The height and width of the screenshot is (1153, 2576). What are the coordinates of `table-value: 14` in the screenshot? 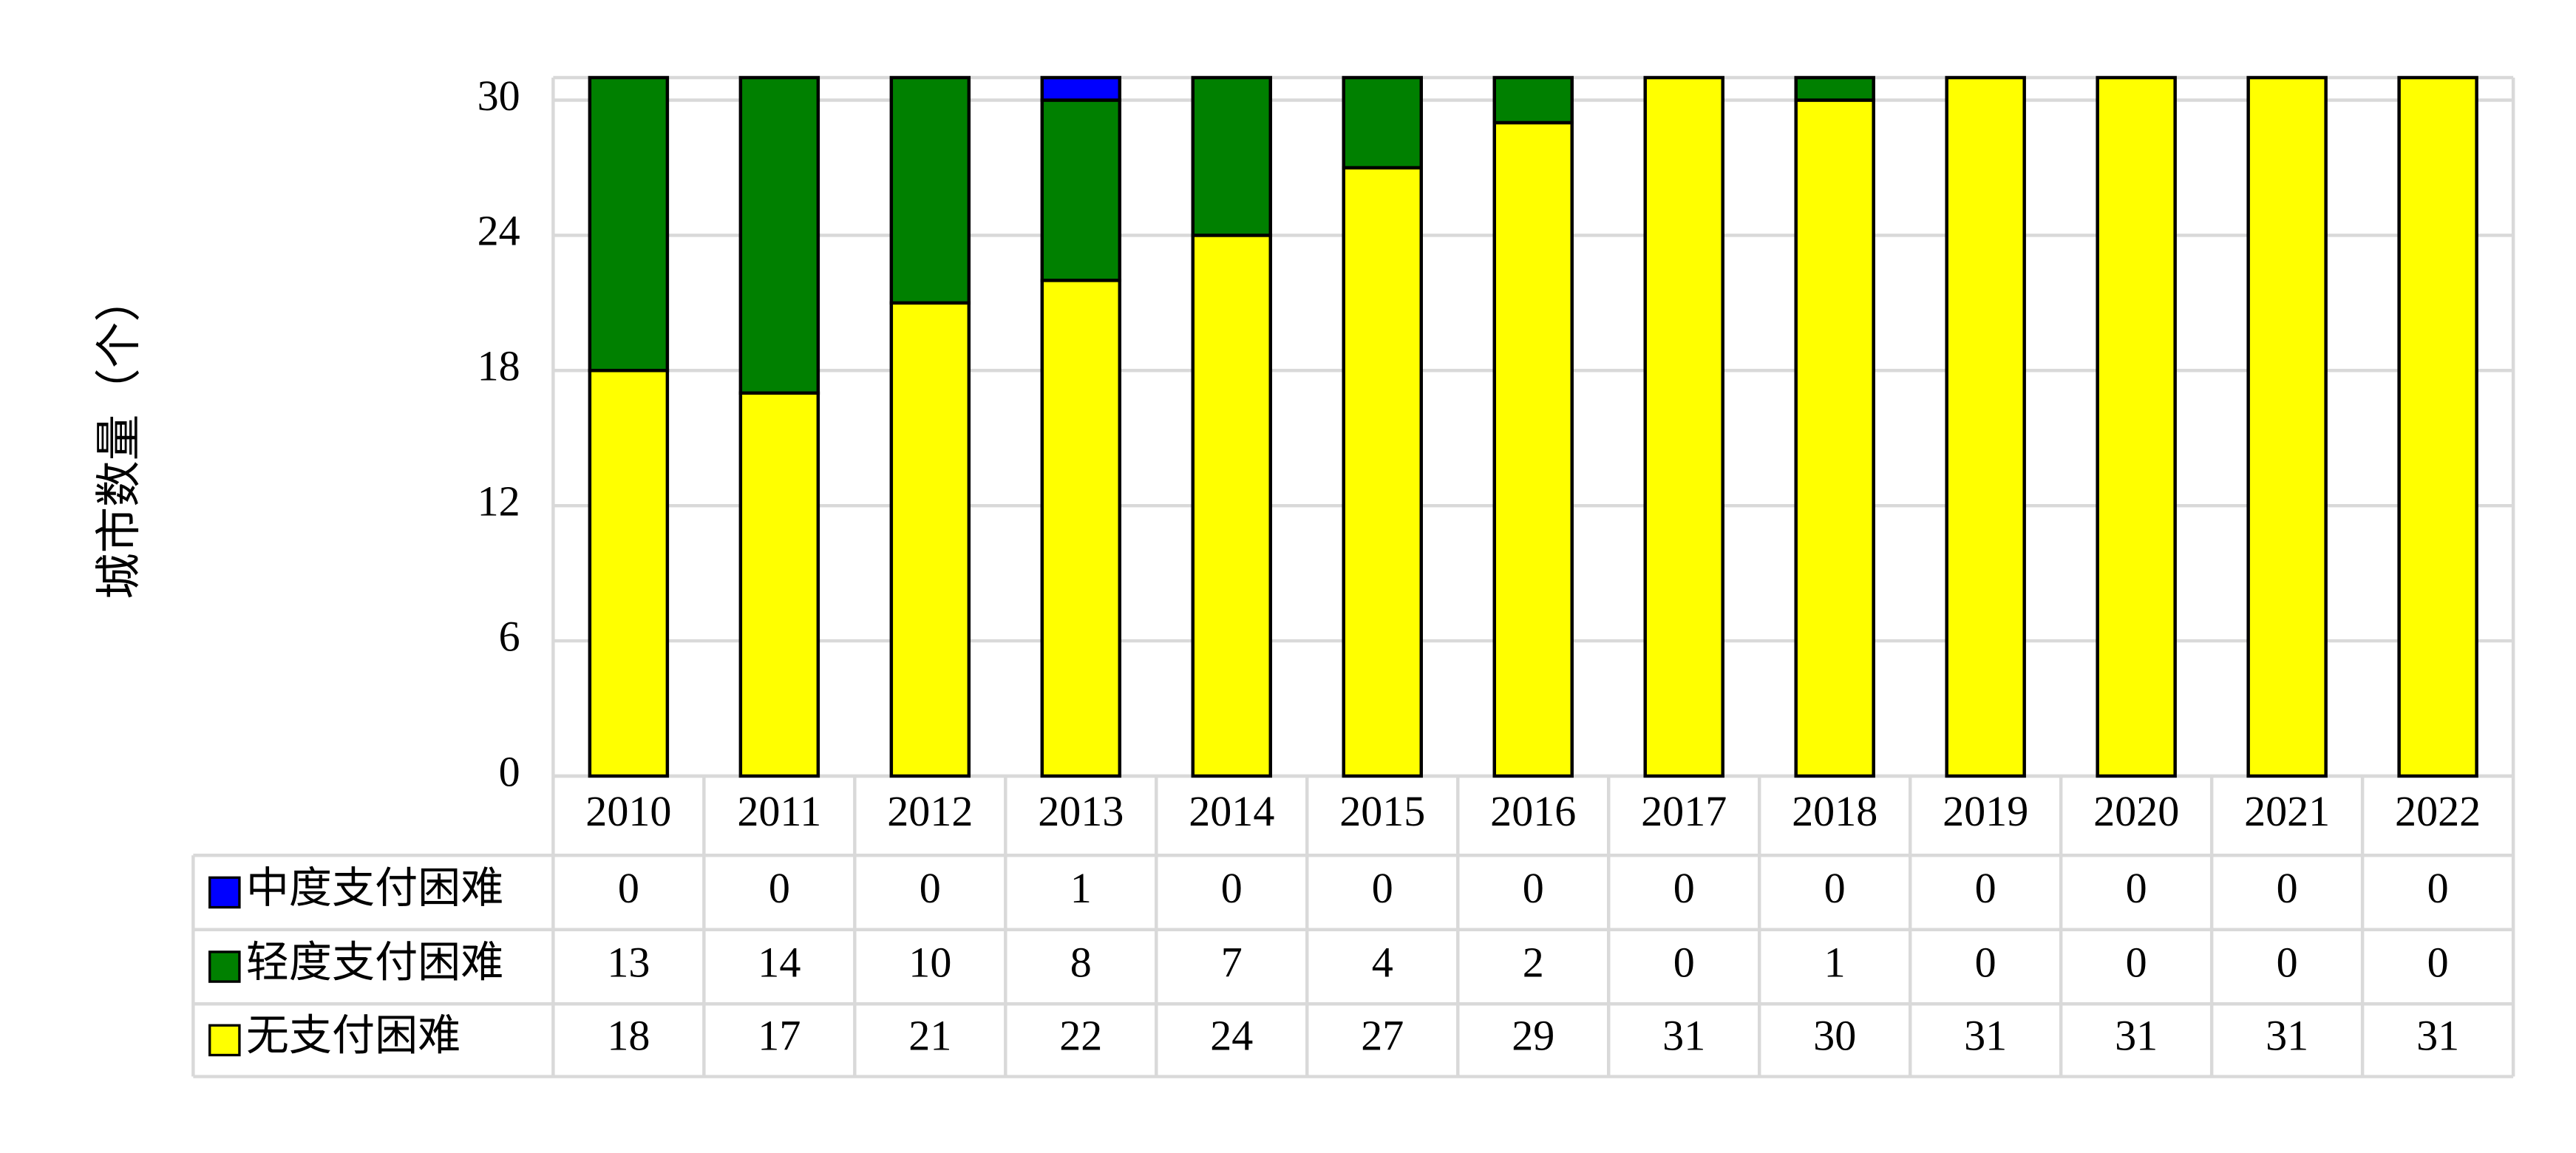 It's located at (779, 962).